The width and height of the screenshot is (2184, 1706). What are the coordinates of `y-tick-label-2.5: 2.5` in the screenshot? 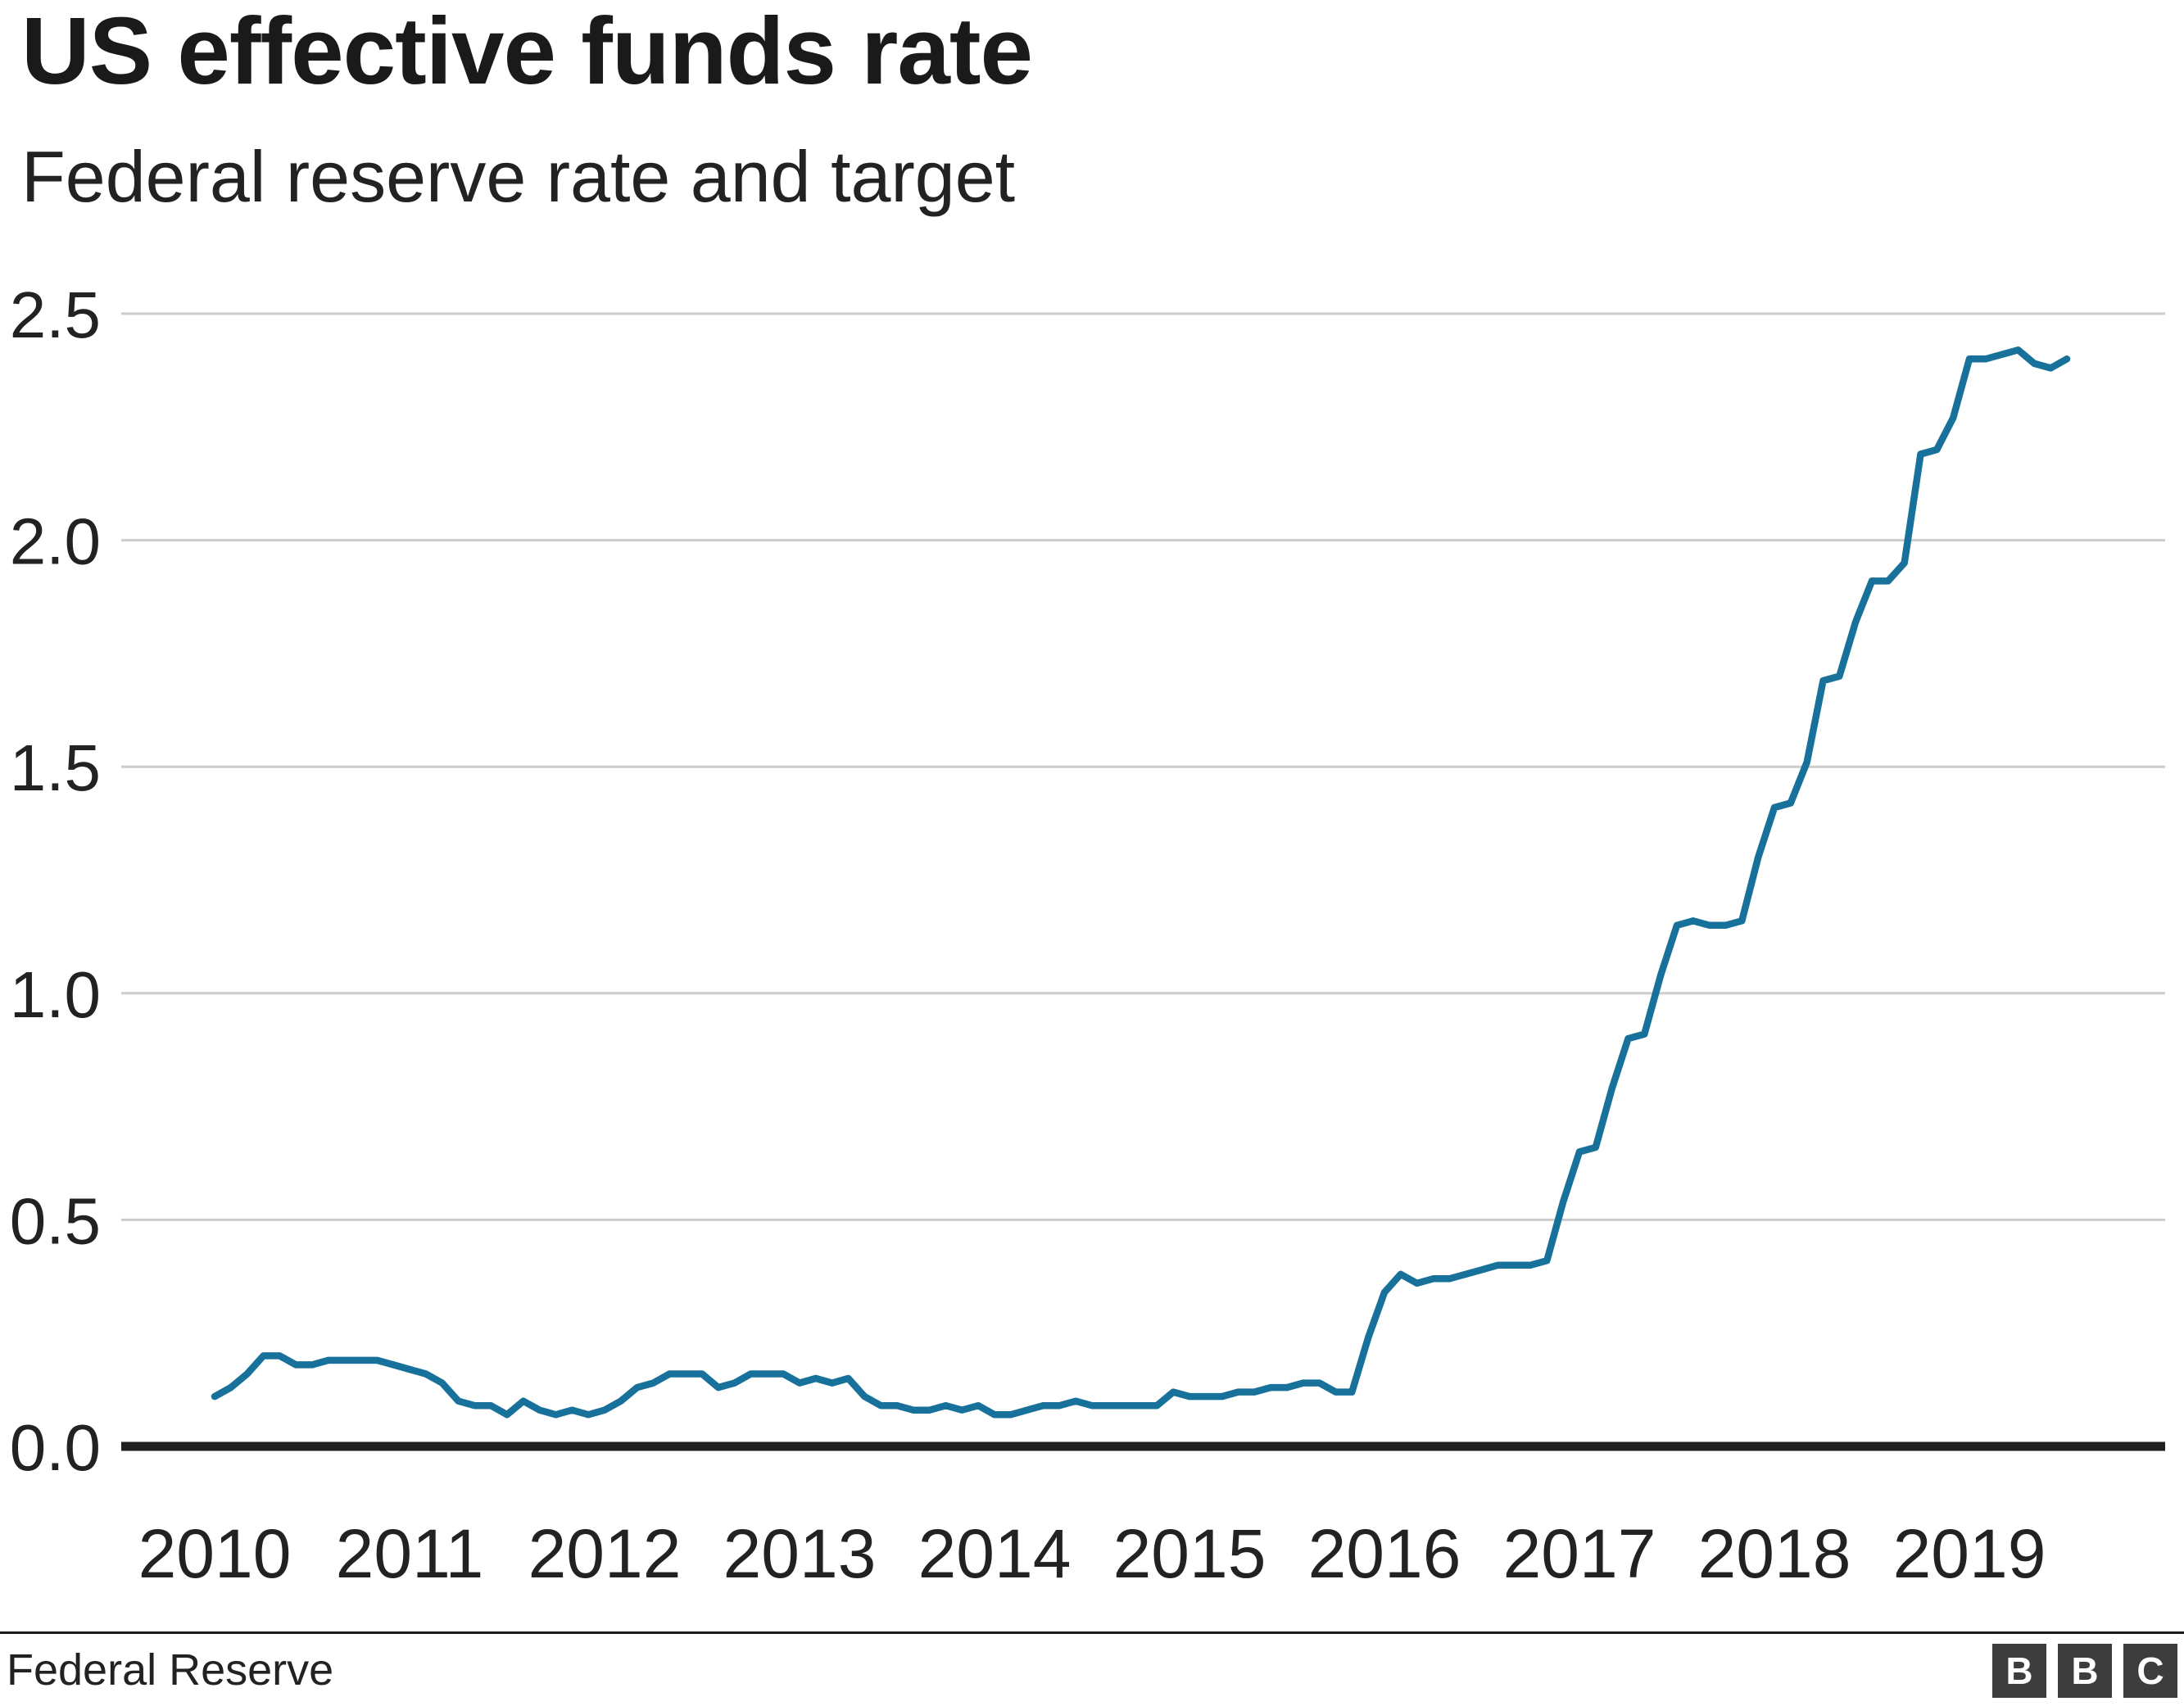 It's located at (55, 314).